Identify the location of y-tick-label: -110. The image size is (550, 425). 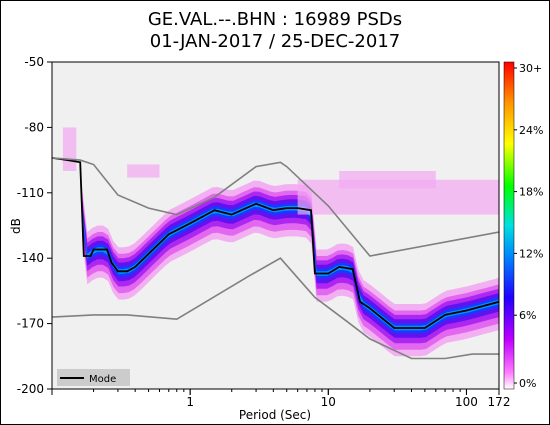
(30, 193).